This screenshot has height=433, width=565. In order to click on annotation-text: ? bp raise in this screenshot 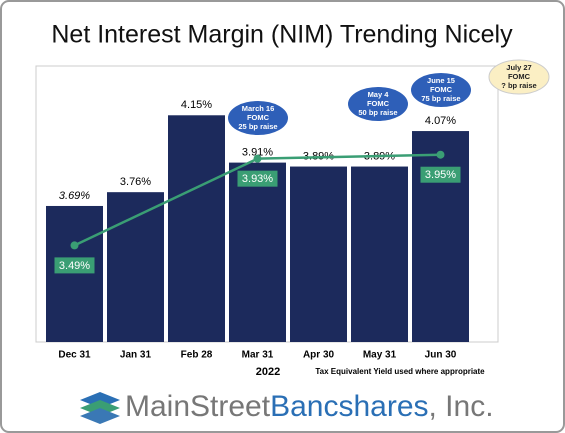, I will do `click(518, 85)`.